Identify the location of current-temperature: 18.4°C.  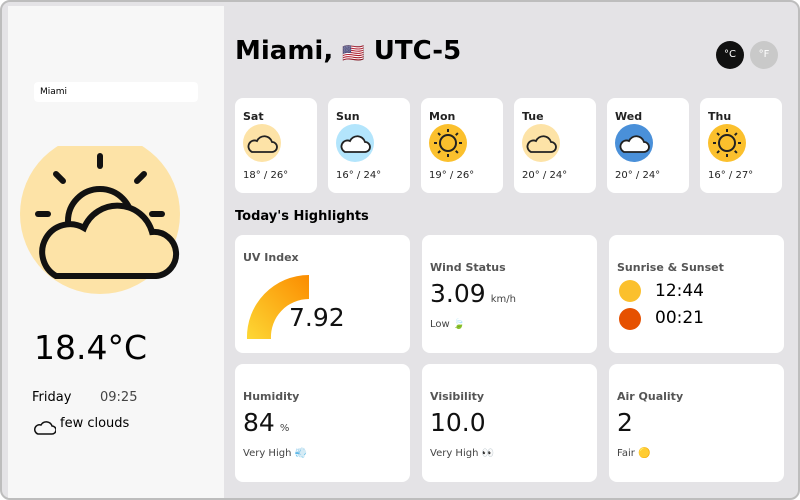
(91, 347).